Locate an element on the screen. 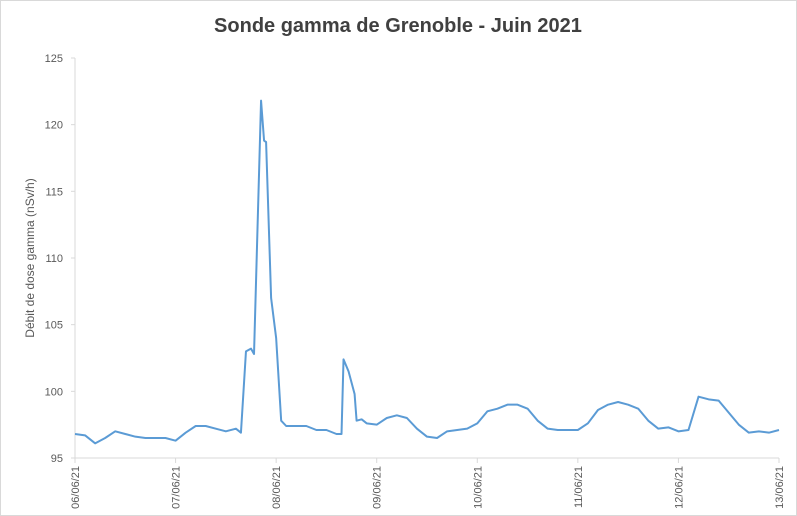  x-tick-label: 09/06/21 is located at coordinates (378, 487).